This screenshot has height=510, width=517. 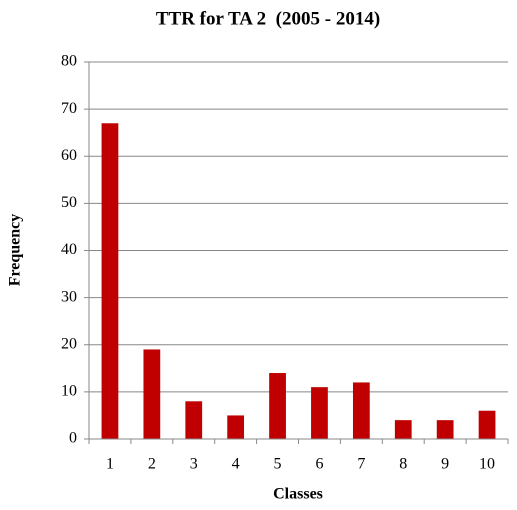 What do you see at coordinates (487, 464) in the screenshot?
I see `x-tick-label: 10` at bounding box center [487, 464].